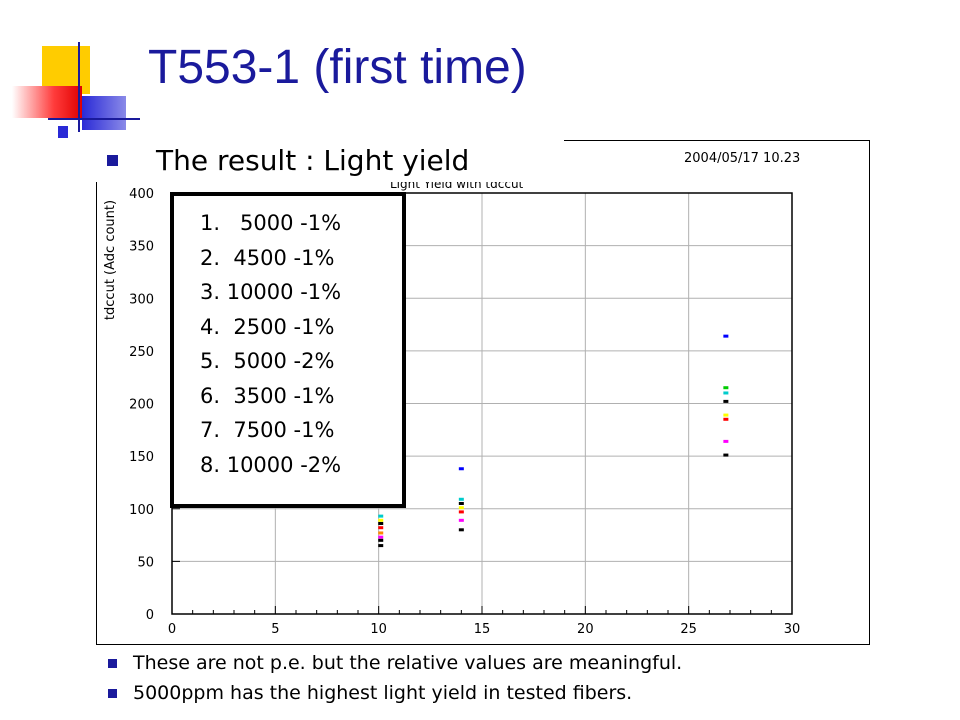 This screenshot has height=720, width=960. What do you see at coordinates (378, 629) in the screenshot?
I see `x-tick-label: 10` at bounding box center [378, 629].